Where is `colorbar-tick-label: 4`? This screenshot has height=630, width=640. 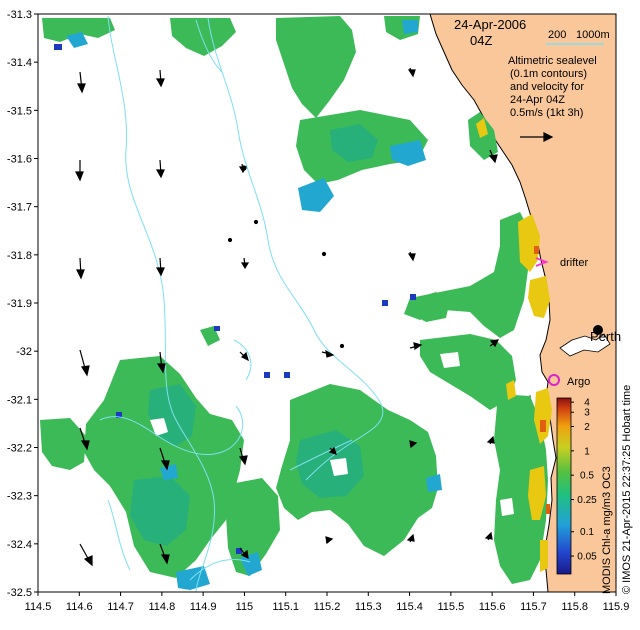
colorbar-tick-label: 4 is located at coordinates (587, 403).